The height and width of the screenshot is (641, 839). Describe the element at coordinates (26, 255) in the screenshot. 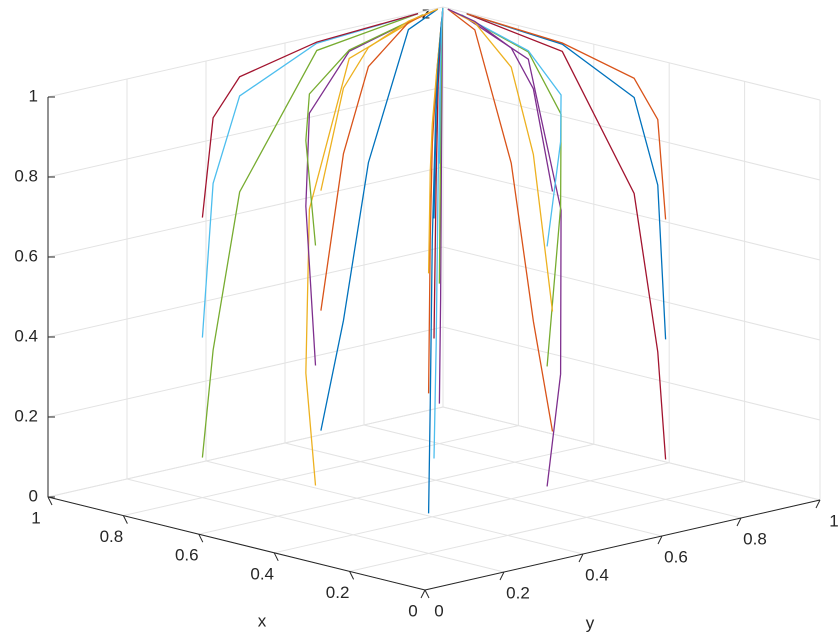

I see `z-tick-label: 0.6` at that location.